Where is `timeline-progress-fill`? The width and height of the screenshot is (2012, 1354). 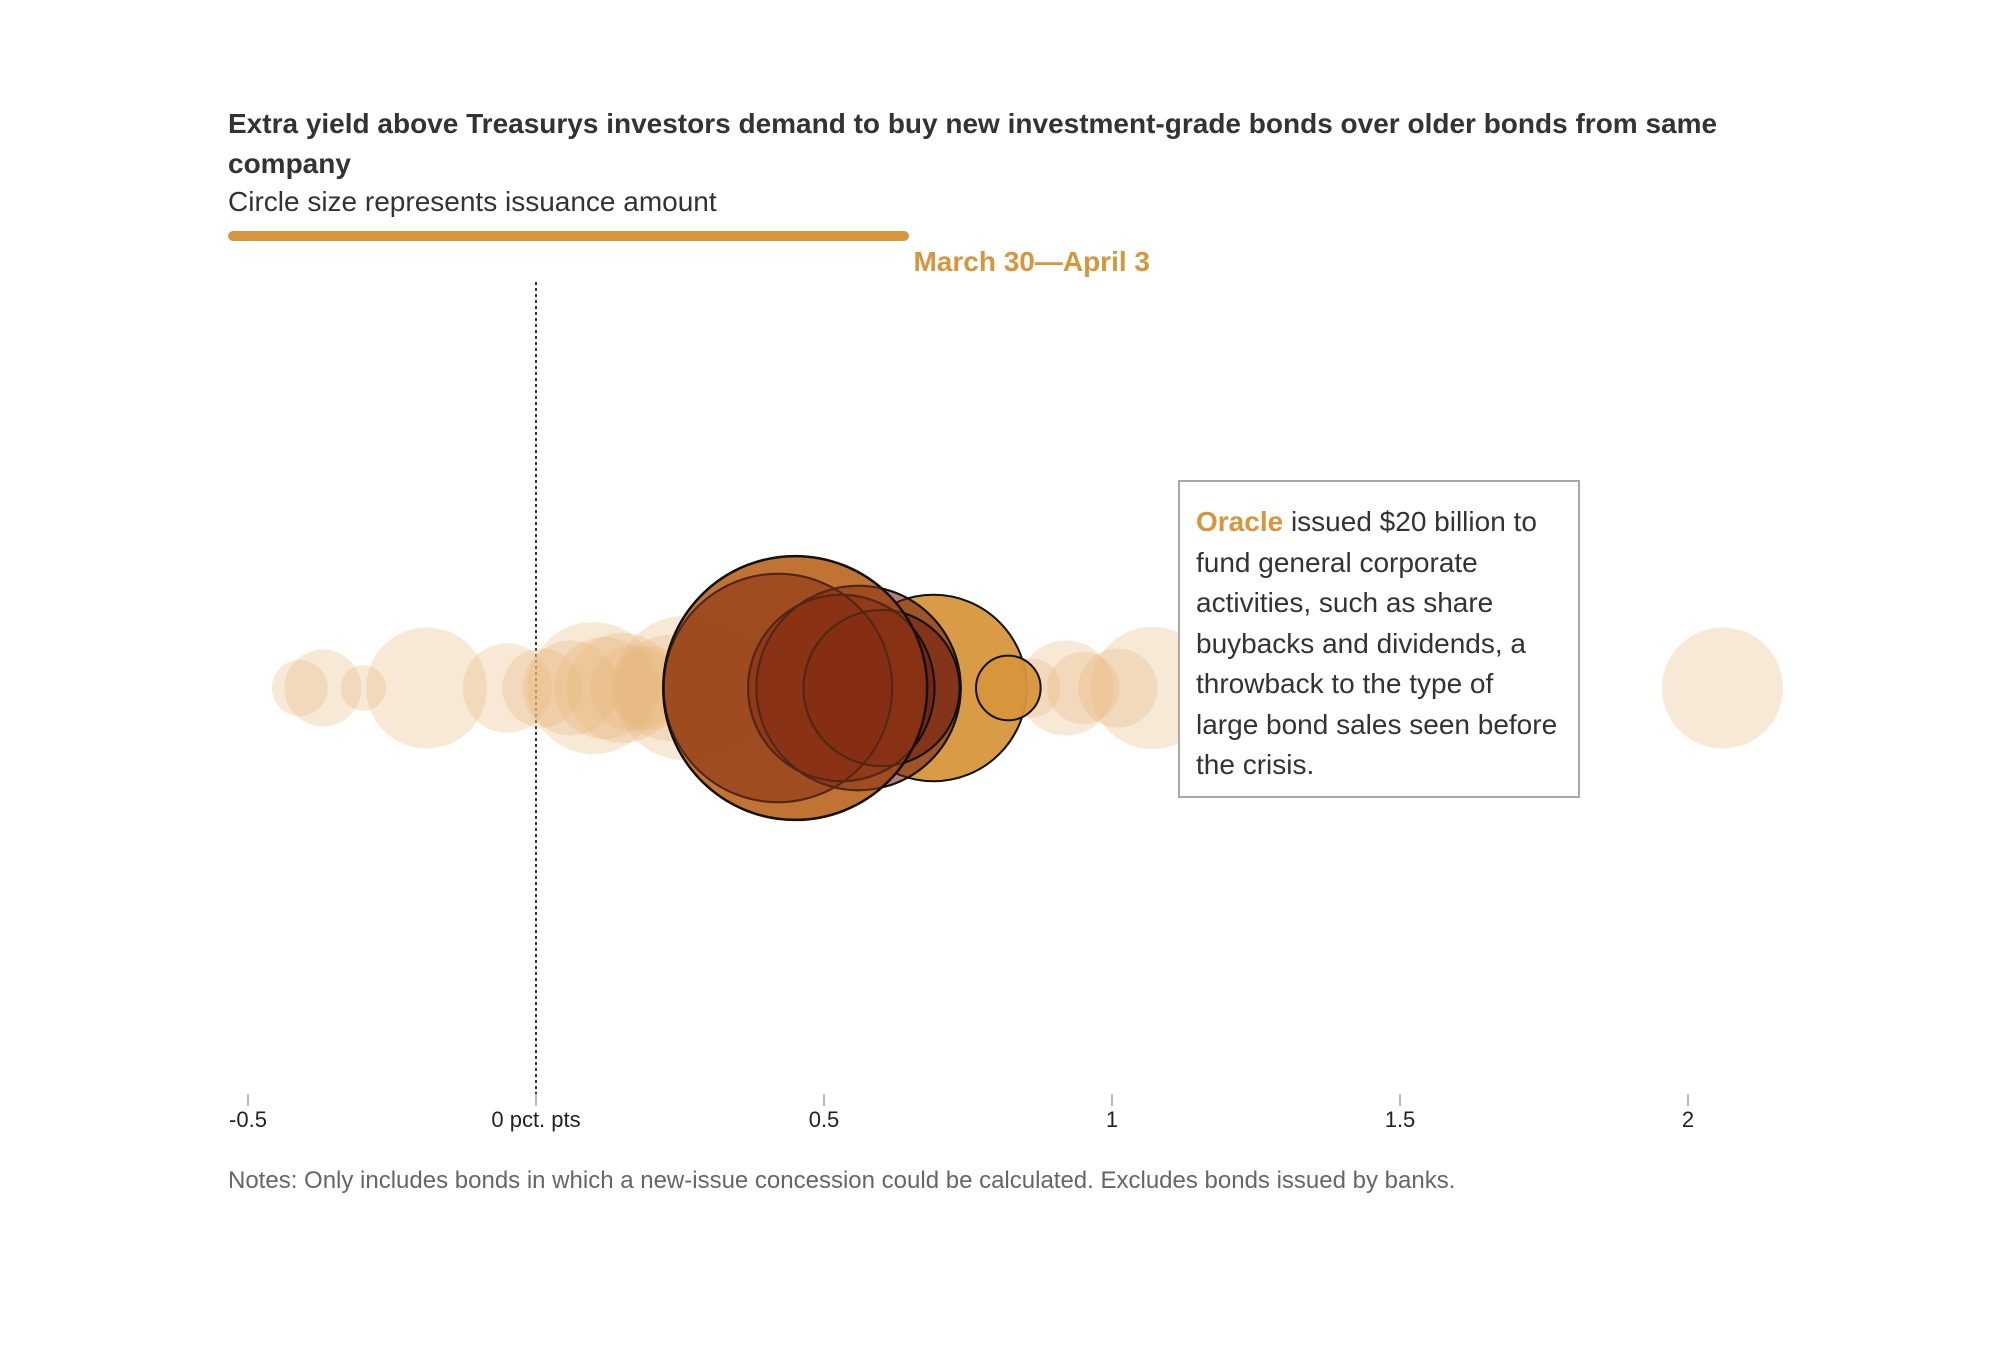
timeline-progress-fill is located at coordinates (568, 236).